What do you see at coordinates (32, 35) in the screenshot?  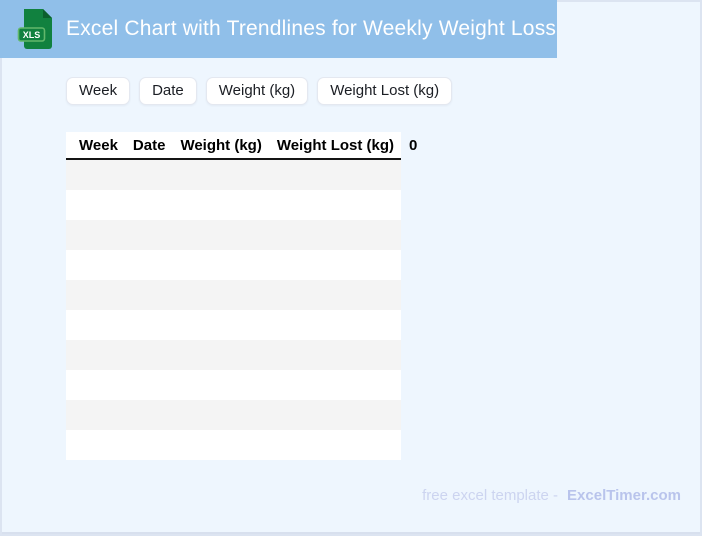 I see `xls-badge-label: XLS` at bounding box center [32, 35].